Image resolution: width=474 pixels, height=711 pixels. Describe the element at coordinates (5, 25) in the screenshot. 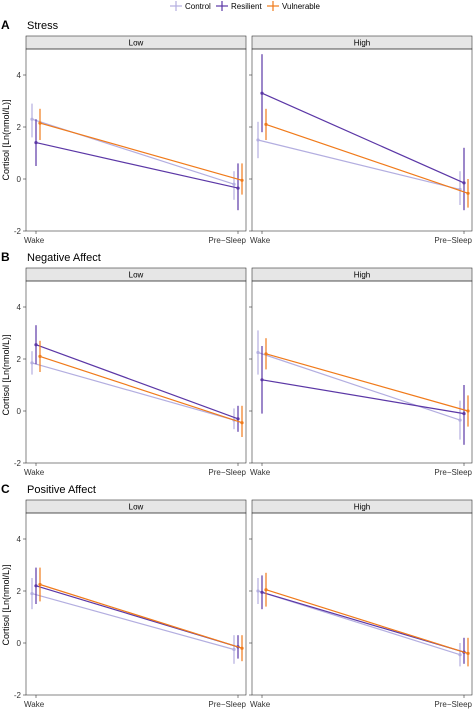

I see `panel-letter: A` at that location.